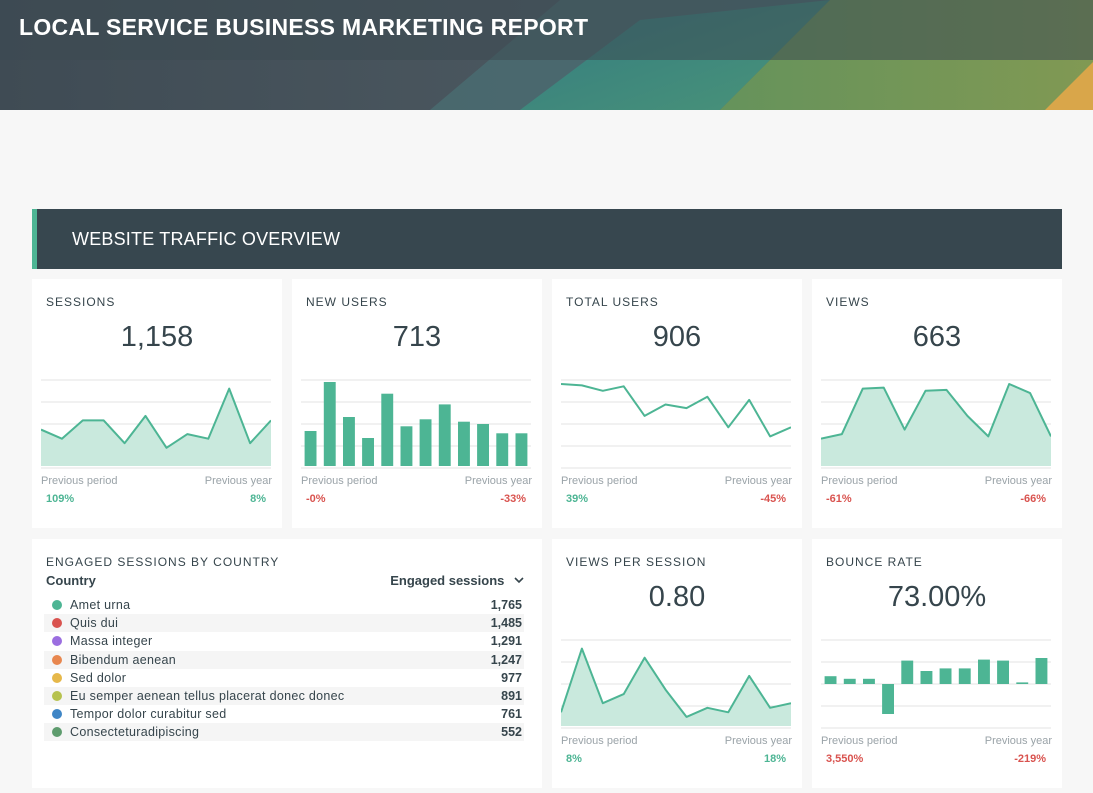 The width and height of the screenshot is (1093, 793). What do you see at coordinates (774, 759) in the screenshot?
I see `previous-year-change: 18%` at bounding box center [774, 759].